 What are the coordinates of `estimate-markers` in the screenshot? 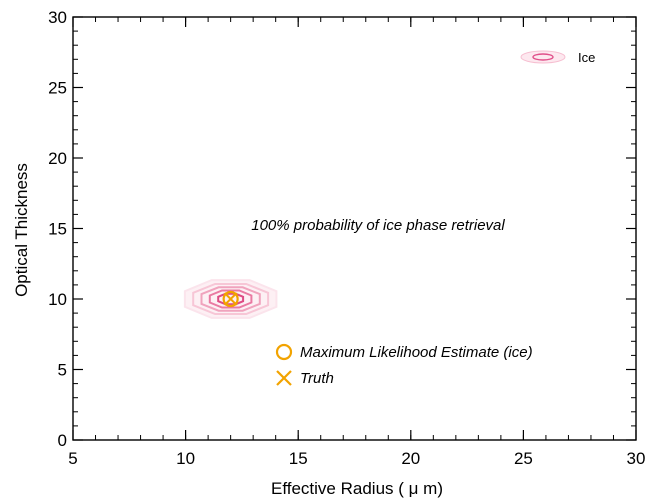 It's located at (230, 299).